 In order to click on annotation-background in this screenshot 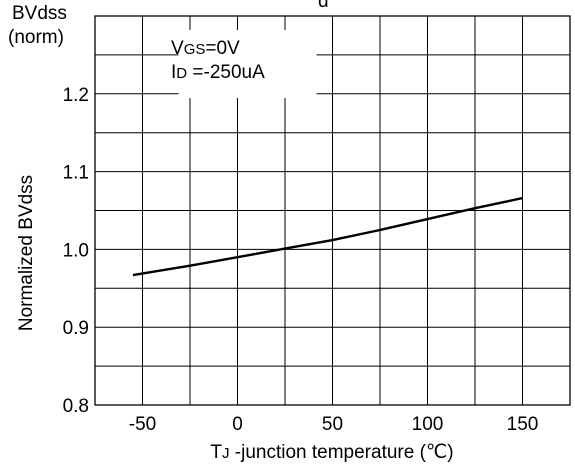, I will do `click(247, 64)`.